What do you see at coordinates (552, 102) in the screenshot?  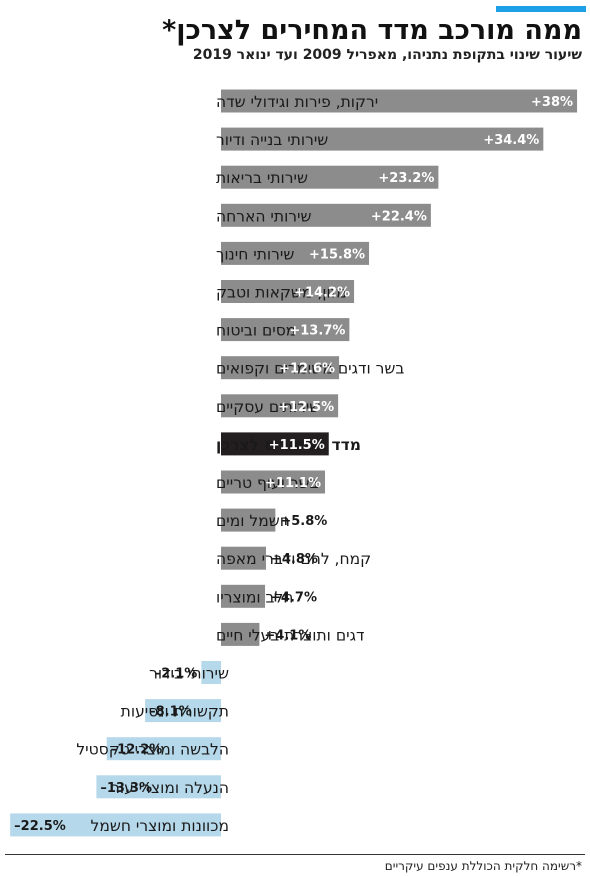 I see `value-label: +38%` at bounding box center [552, 102].